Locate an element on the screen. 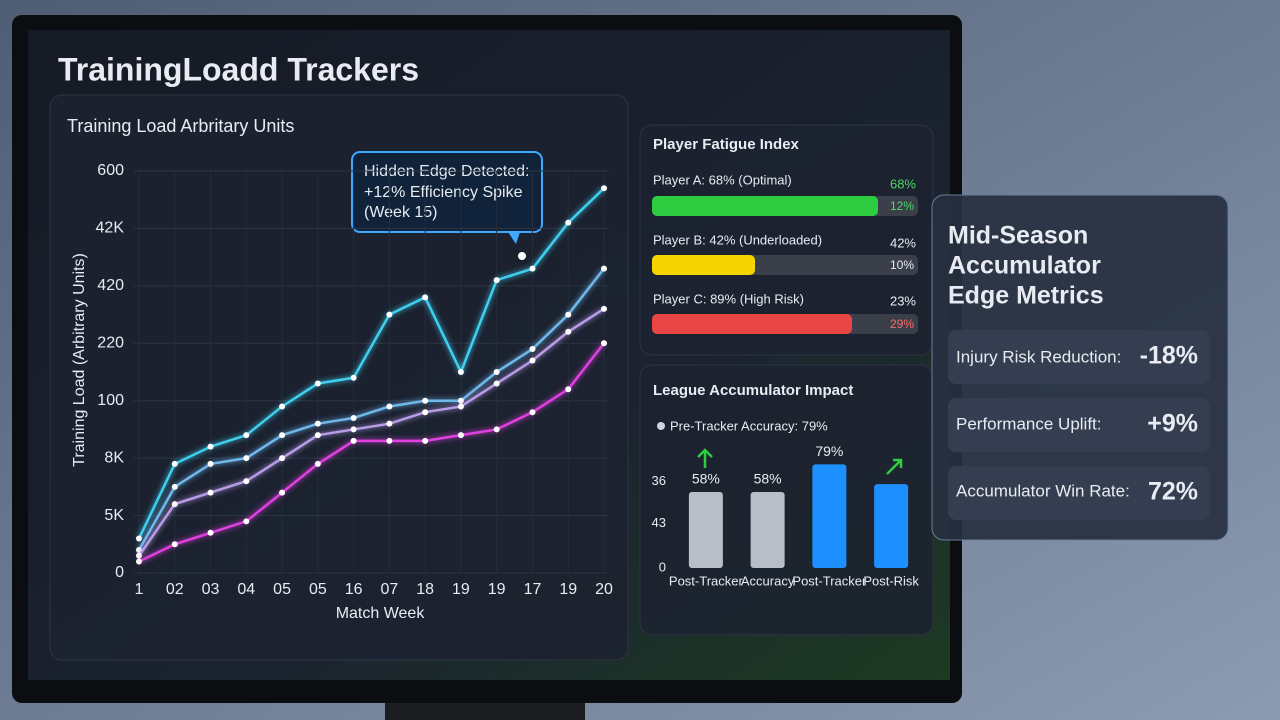 This screenshot has height=720, width=1280. y-tick-label: 42K is located at coordinates (110, 228).